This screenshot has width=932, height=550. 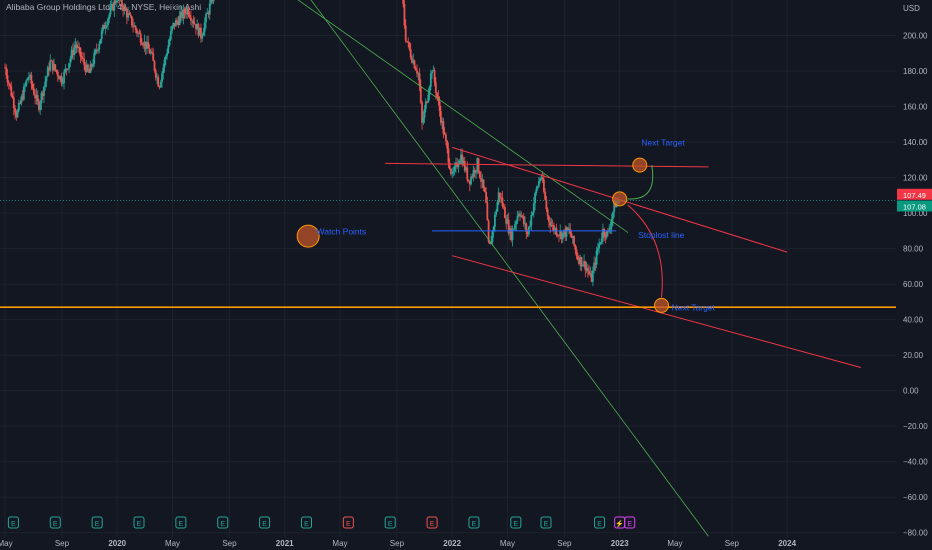 What do you see at coordinates (913, 284) in the screenshot?
I see `y-tick-label: 60.00` at bounding box center [913, 284].